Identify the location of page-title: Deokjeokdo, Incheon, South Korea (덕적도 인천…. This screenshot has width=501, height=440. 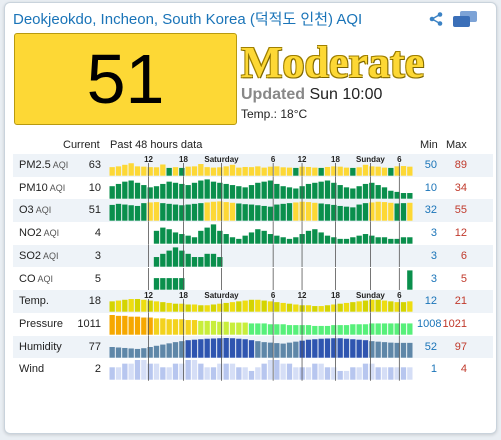
(188, 19).